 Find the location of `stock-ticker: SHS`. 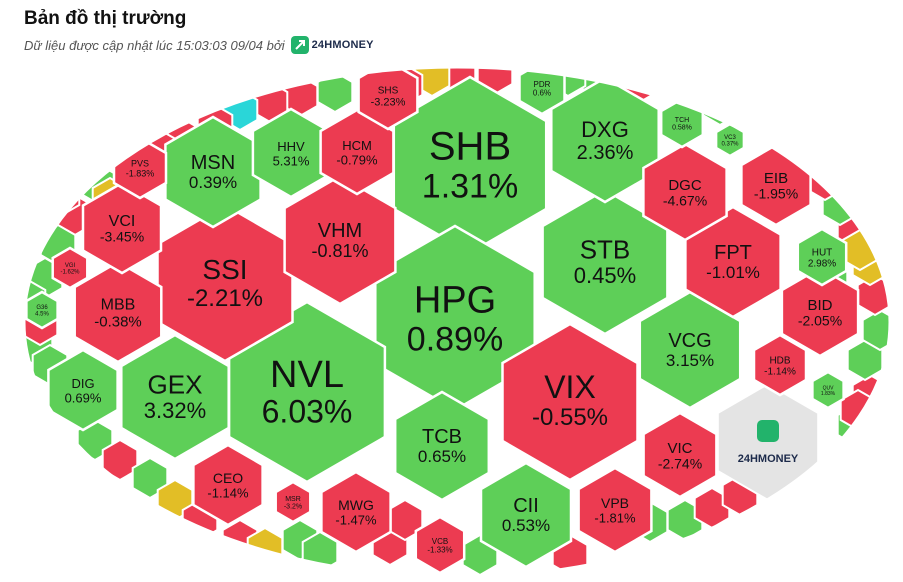

stock-ticker: SHS is located at coordinates (388, 90).